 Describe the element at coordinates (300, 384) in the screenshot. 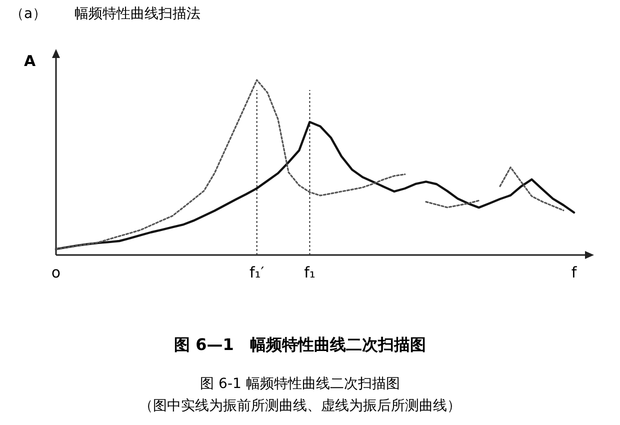

I see `caption: 图 6-1 幅频特性曲线二次扫描图` at that location.